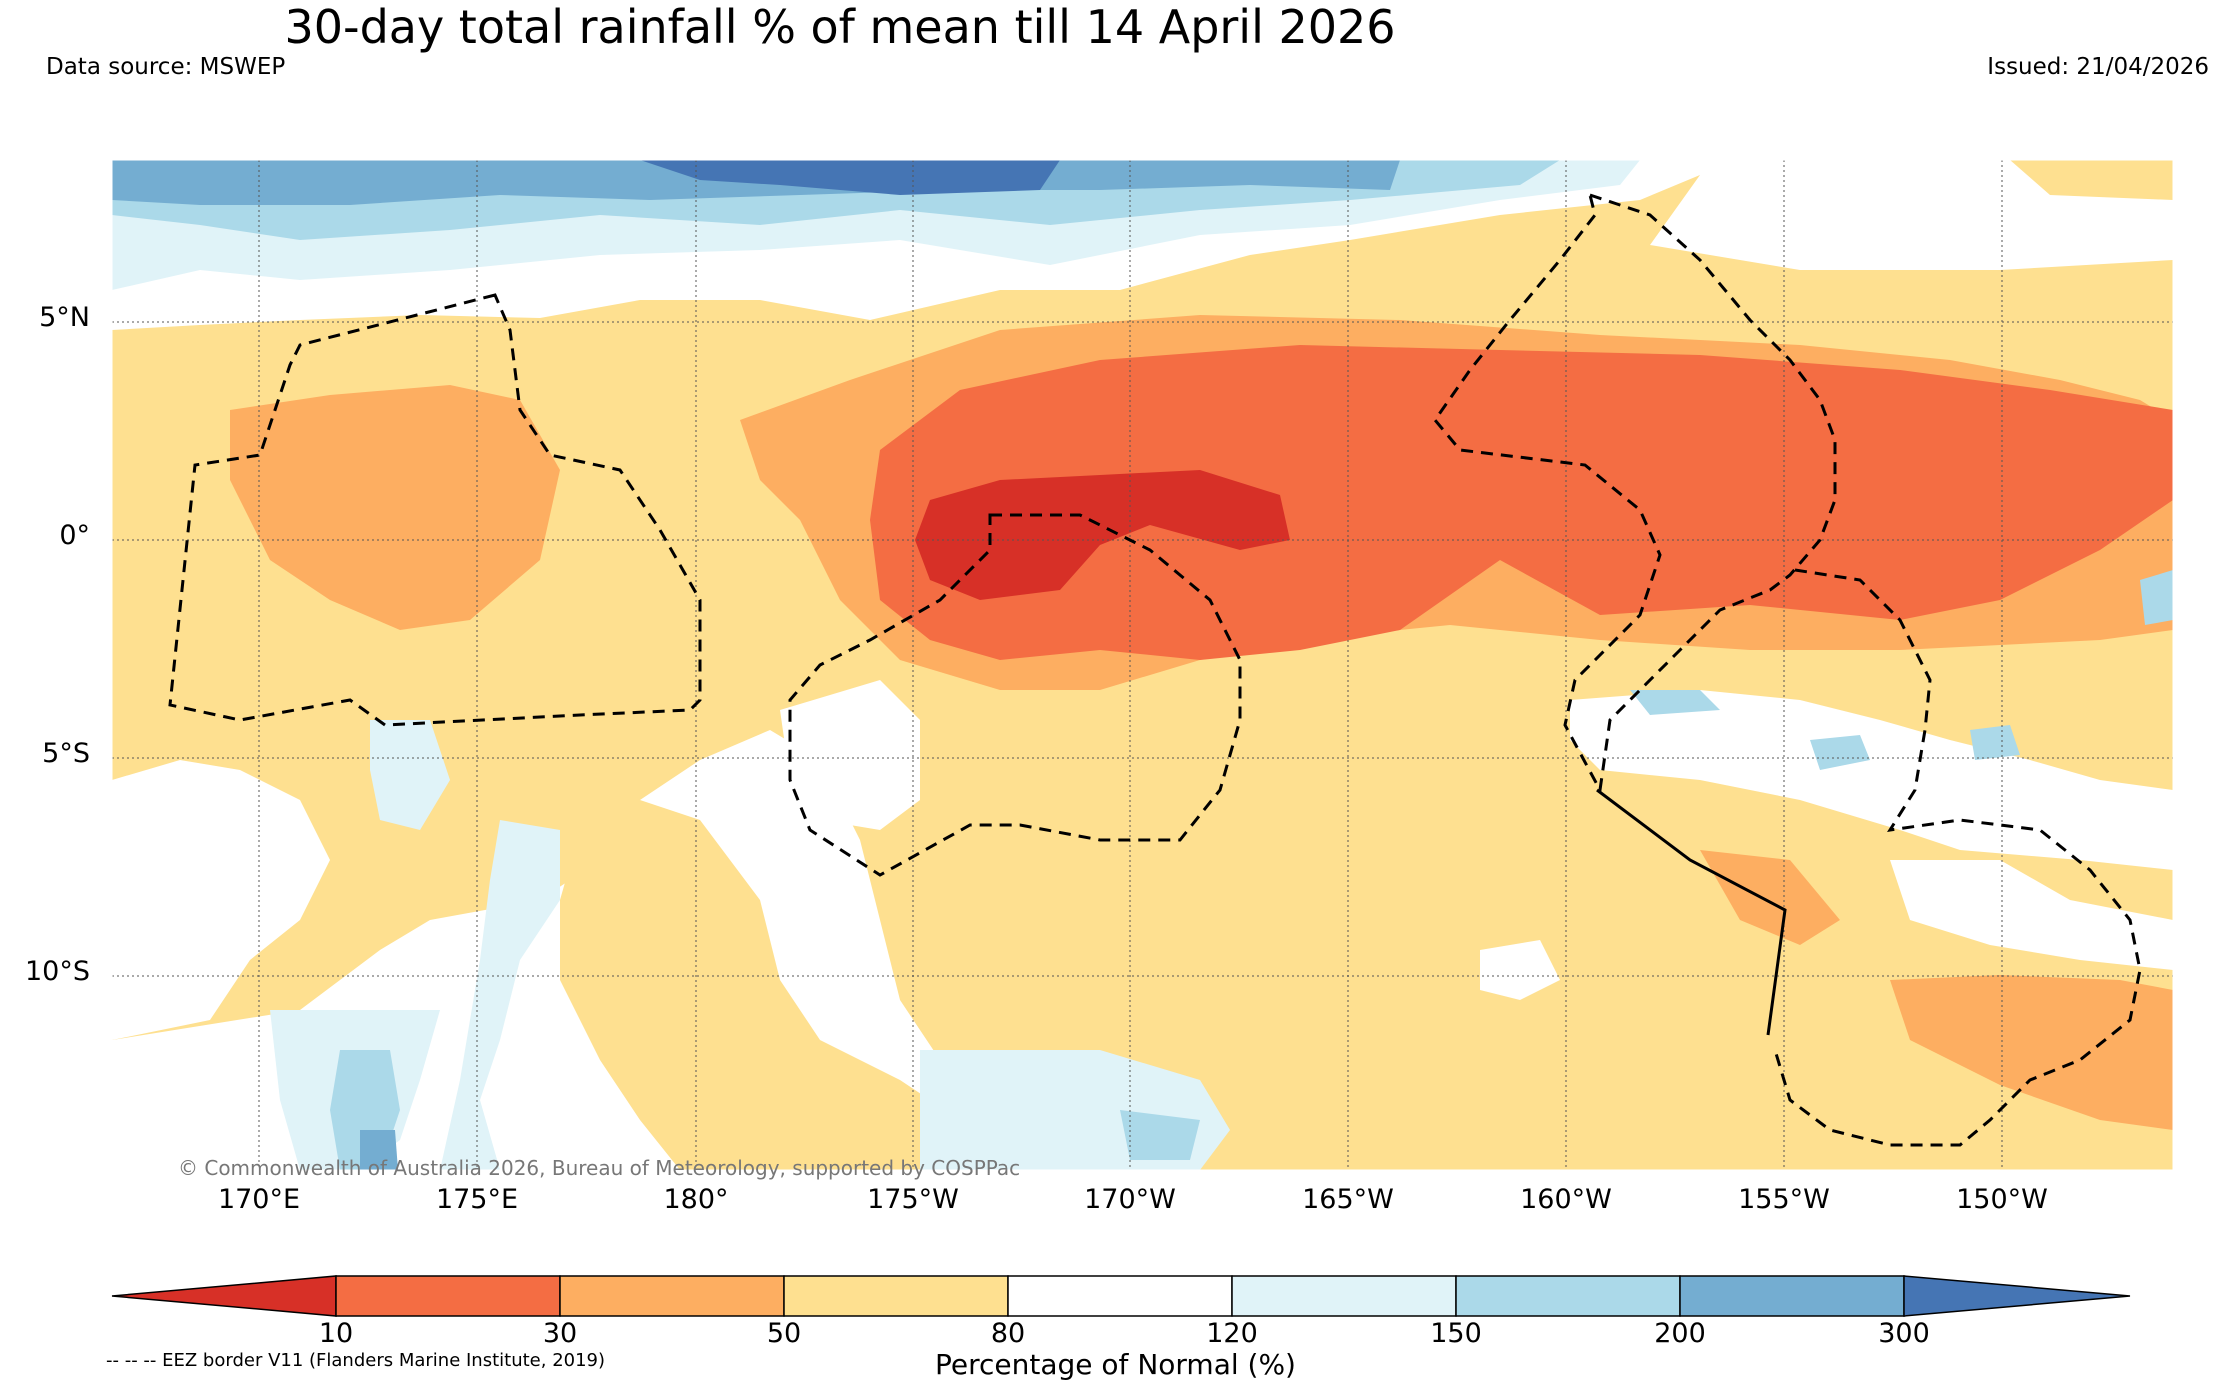 The width and height of the screenshot is (2231, 1381). I want to click on field-30-50-south, so click(1770, 897).